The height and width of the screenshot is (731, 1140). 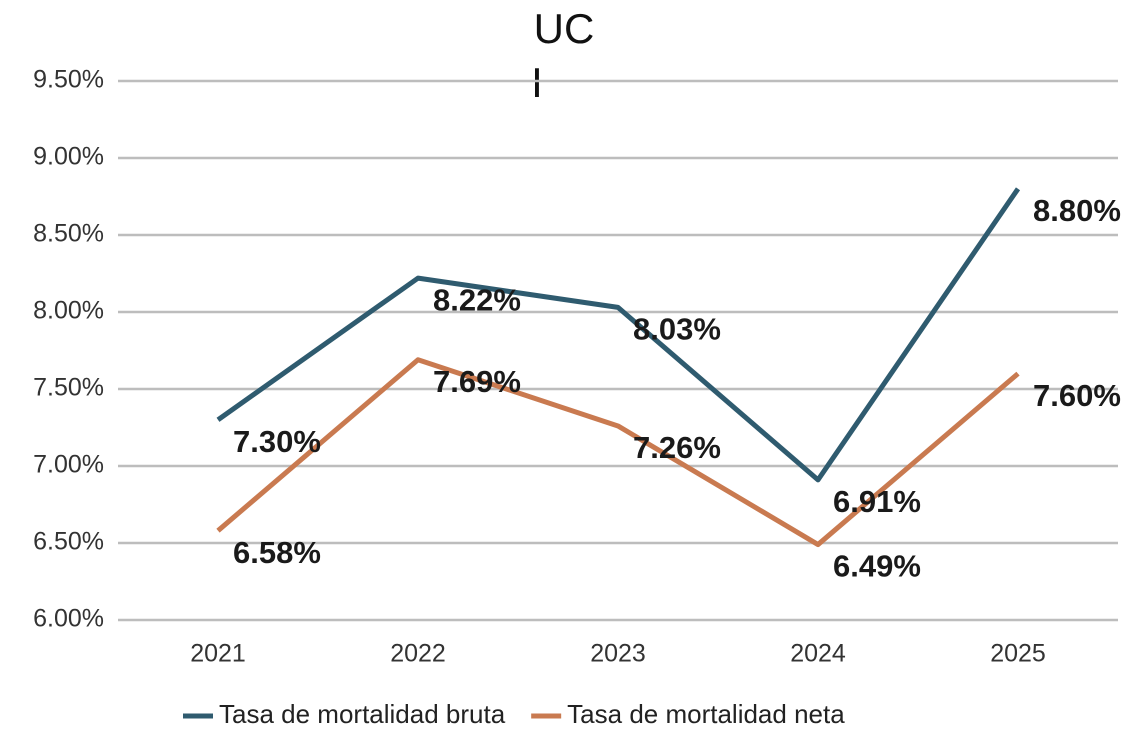 What do you see at coordinates (818, 654) in the screenshot?
I see `x-tick-label: 2024` at bounding box center [818, 654].